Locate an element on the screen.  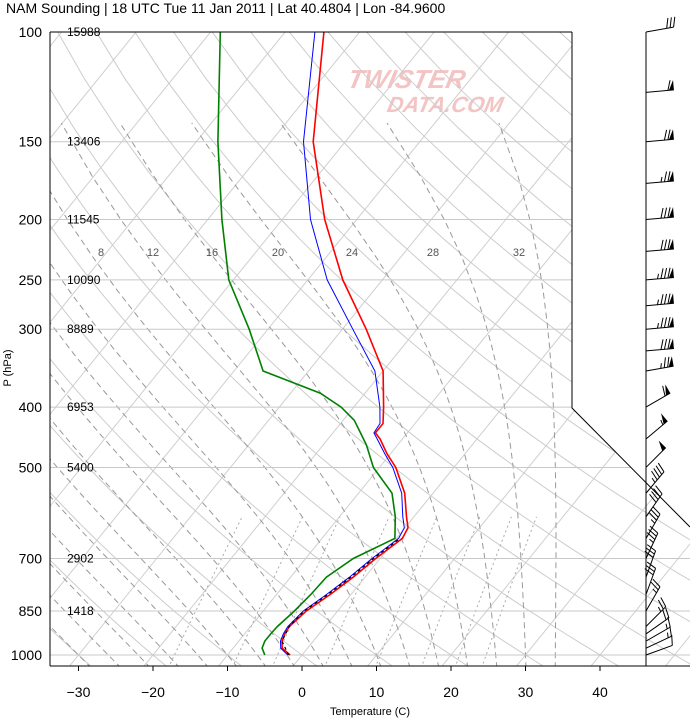
height-label: 10090 is located at coordinates (84, 280).